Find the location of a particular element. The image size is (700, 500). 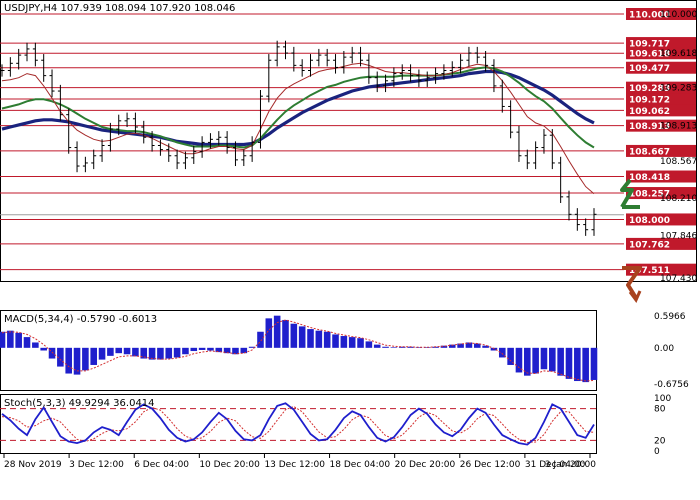

stoch-axis-tick: 80 is located at coordinates (660, 410).